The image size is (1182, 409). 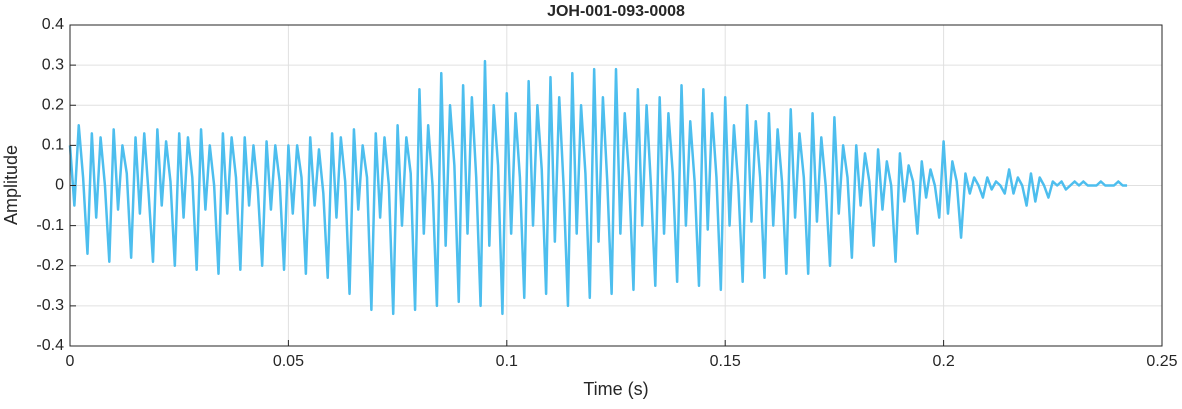 What do you see at coordinates (1161, 361) in the screenshot?
I see `x-tick-label: 0.25` at bounding box center [1161, 361].